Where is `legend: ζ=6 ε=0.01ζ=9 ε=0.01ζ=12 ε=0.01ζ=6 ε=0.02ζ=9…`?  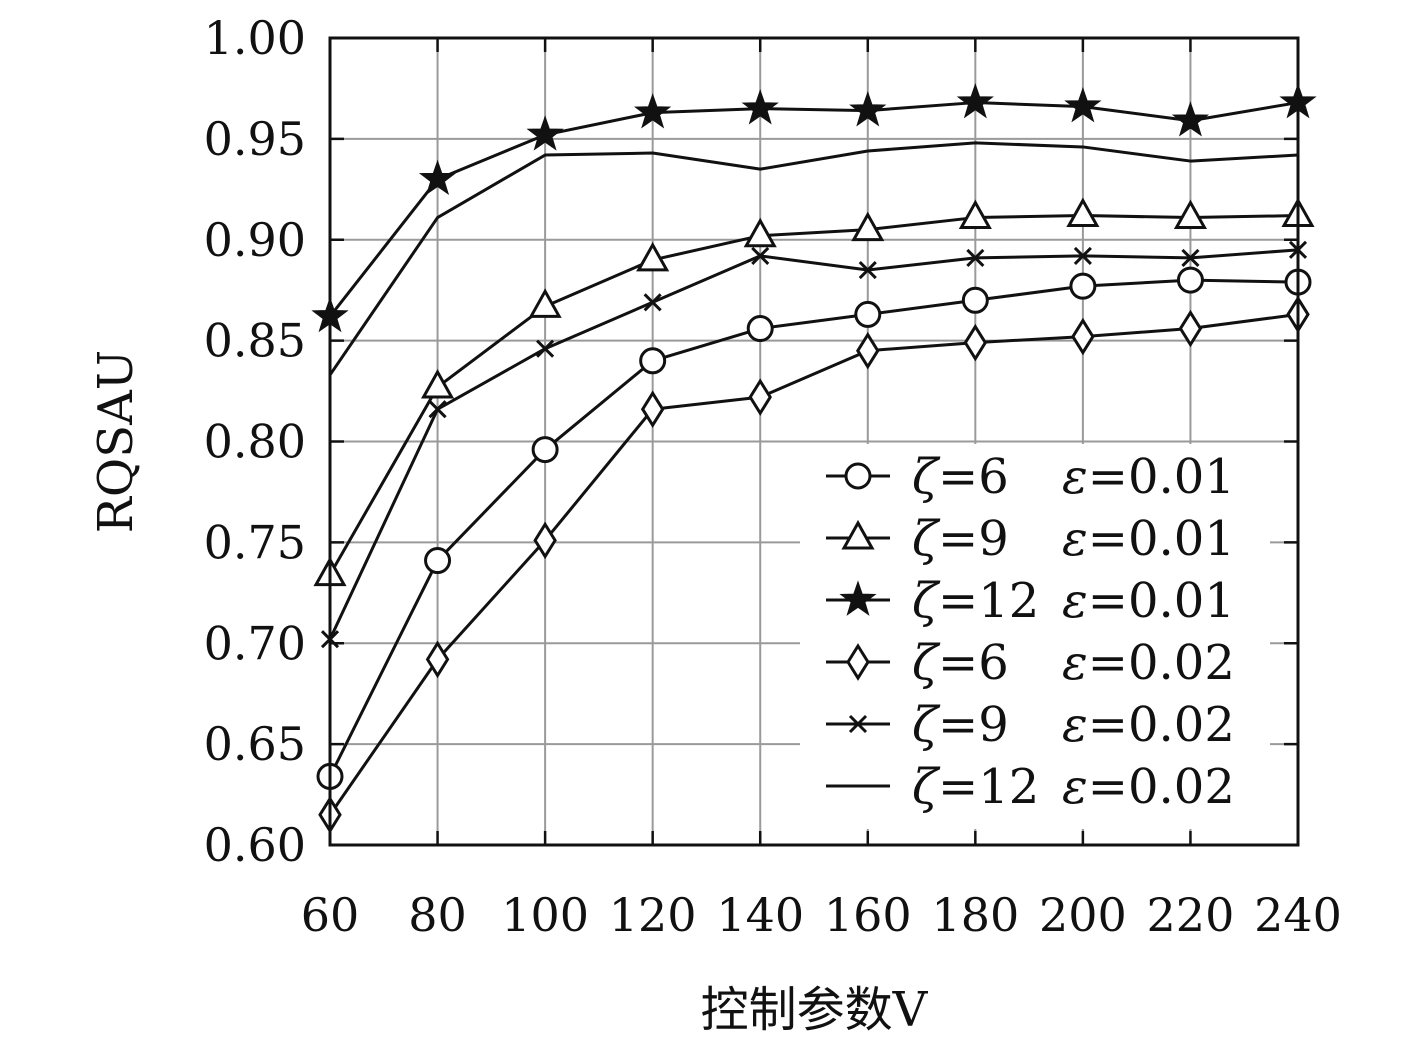
legend: ζ=6 ε=0.01ζ=9 ε=0.01ζ=12 ε=0.01ζ=6 ε=0.02ζ=9… is located at coordinates (1030, 632).